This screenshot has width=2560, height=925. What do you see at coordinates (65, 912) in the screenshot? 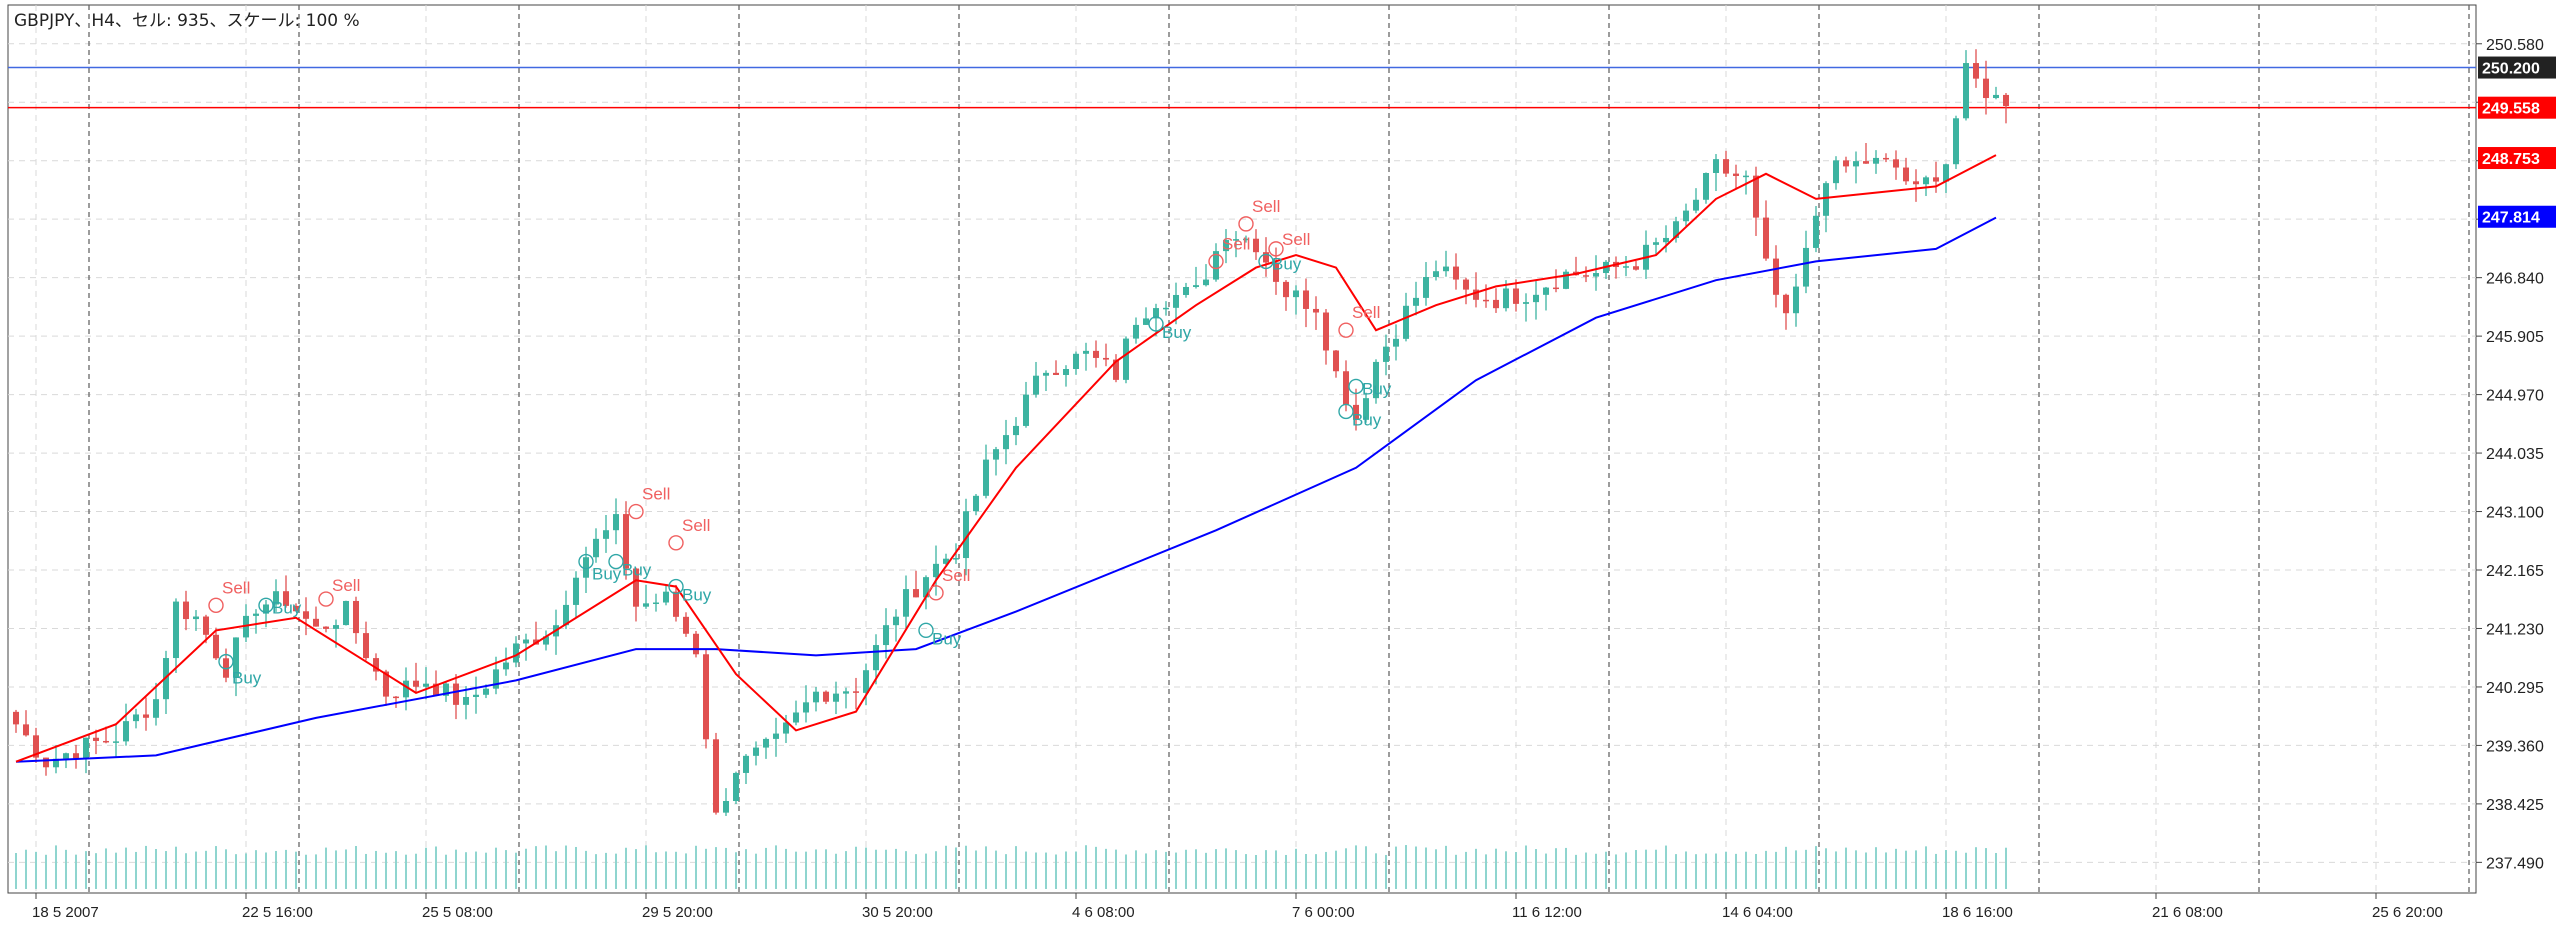
I see `x-tick-label: 18 5 2007` at bounding box center [65, 912].